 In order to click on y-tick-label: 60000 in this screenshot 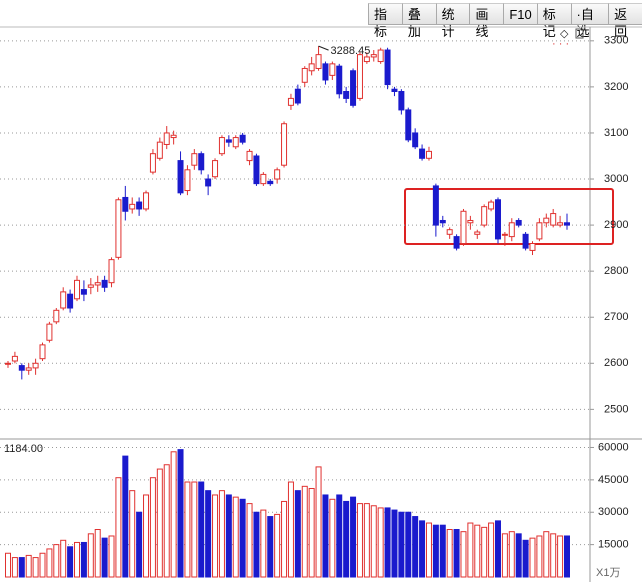, I will do `click(613, 447)`.